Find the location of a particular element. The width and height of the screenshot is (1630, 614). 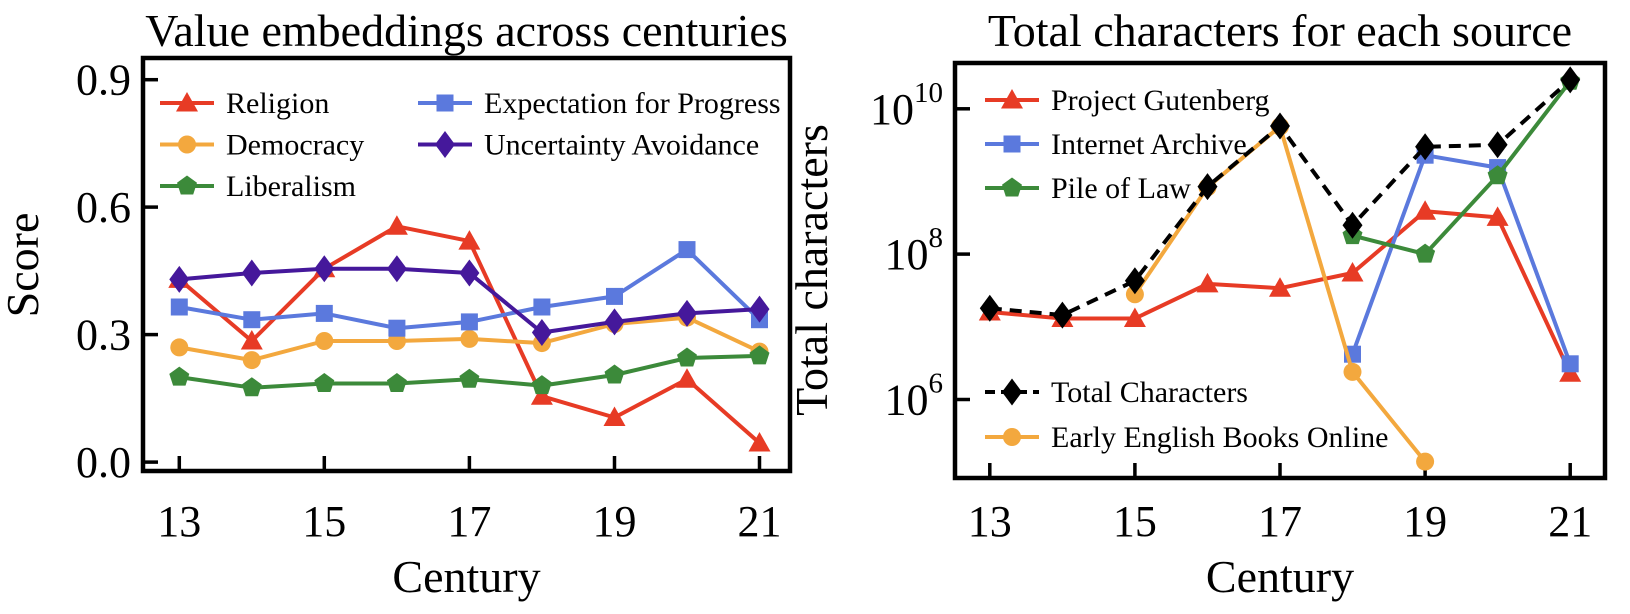

left-chart-x-tick-label-17: 17 is located at coordinates (469, 521).